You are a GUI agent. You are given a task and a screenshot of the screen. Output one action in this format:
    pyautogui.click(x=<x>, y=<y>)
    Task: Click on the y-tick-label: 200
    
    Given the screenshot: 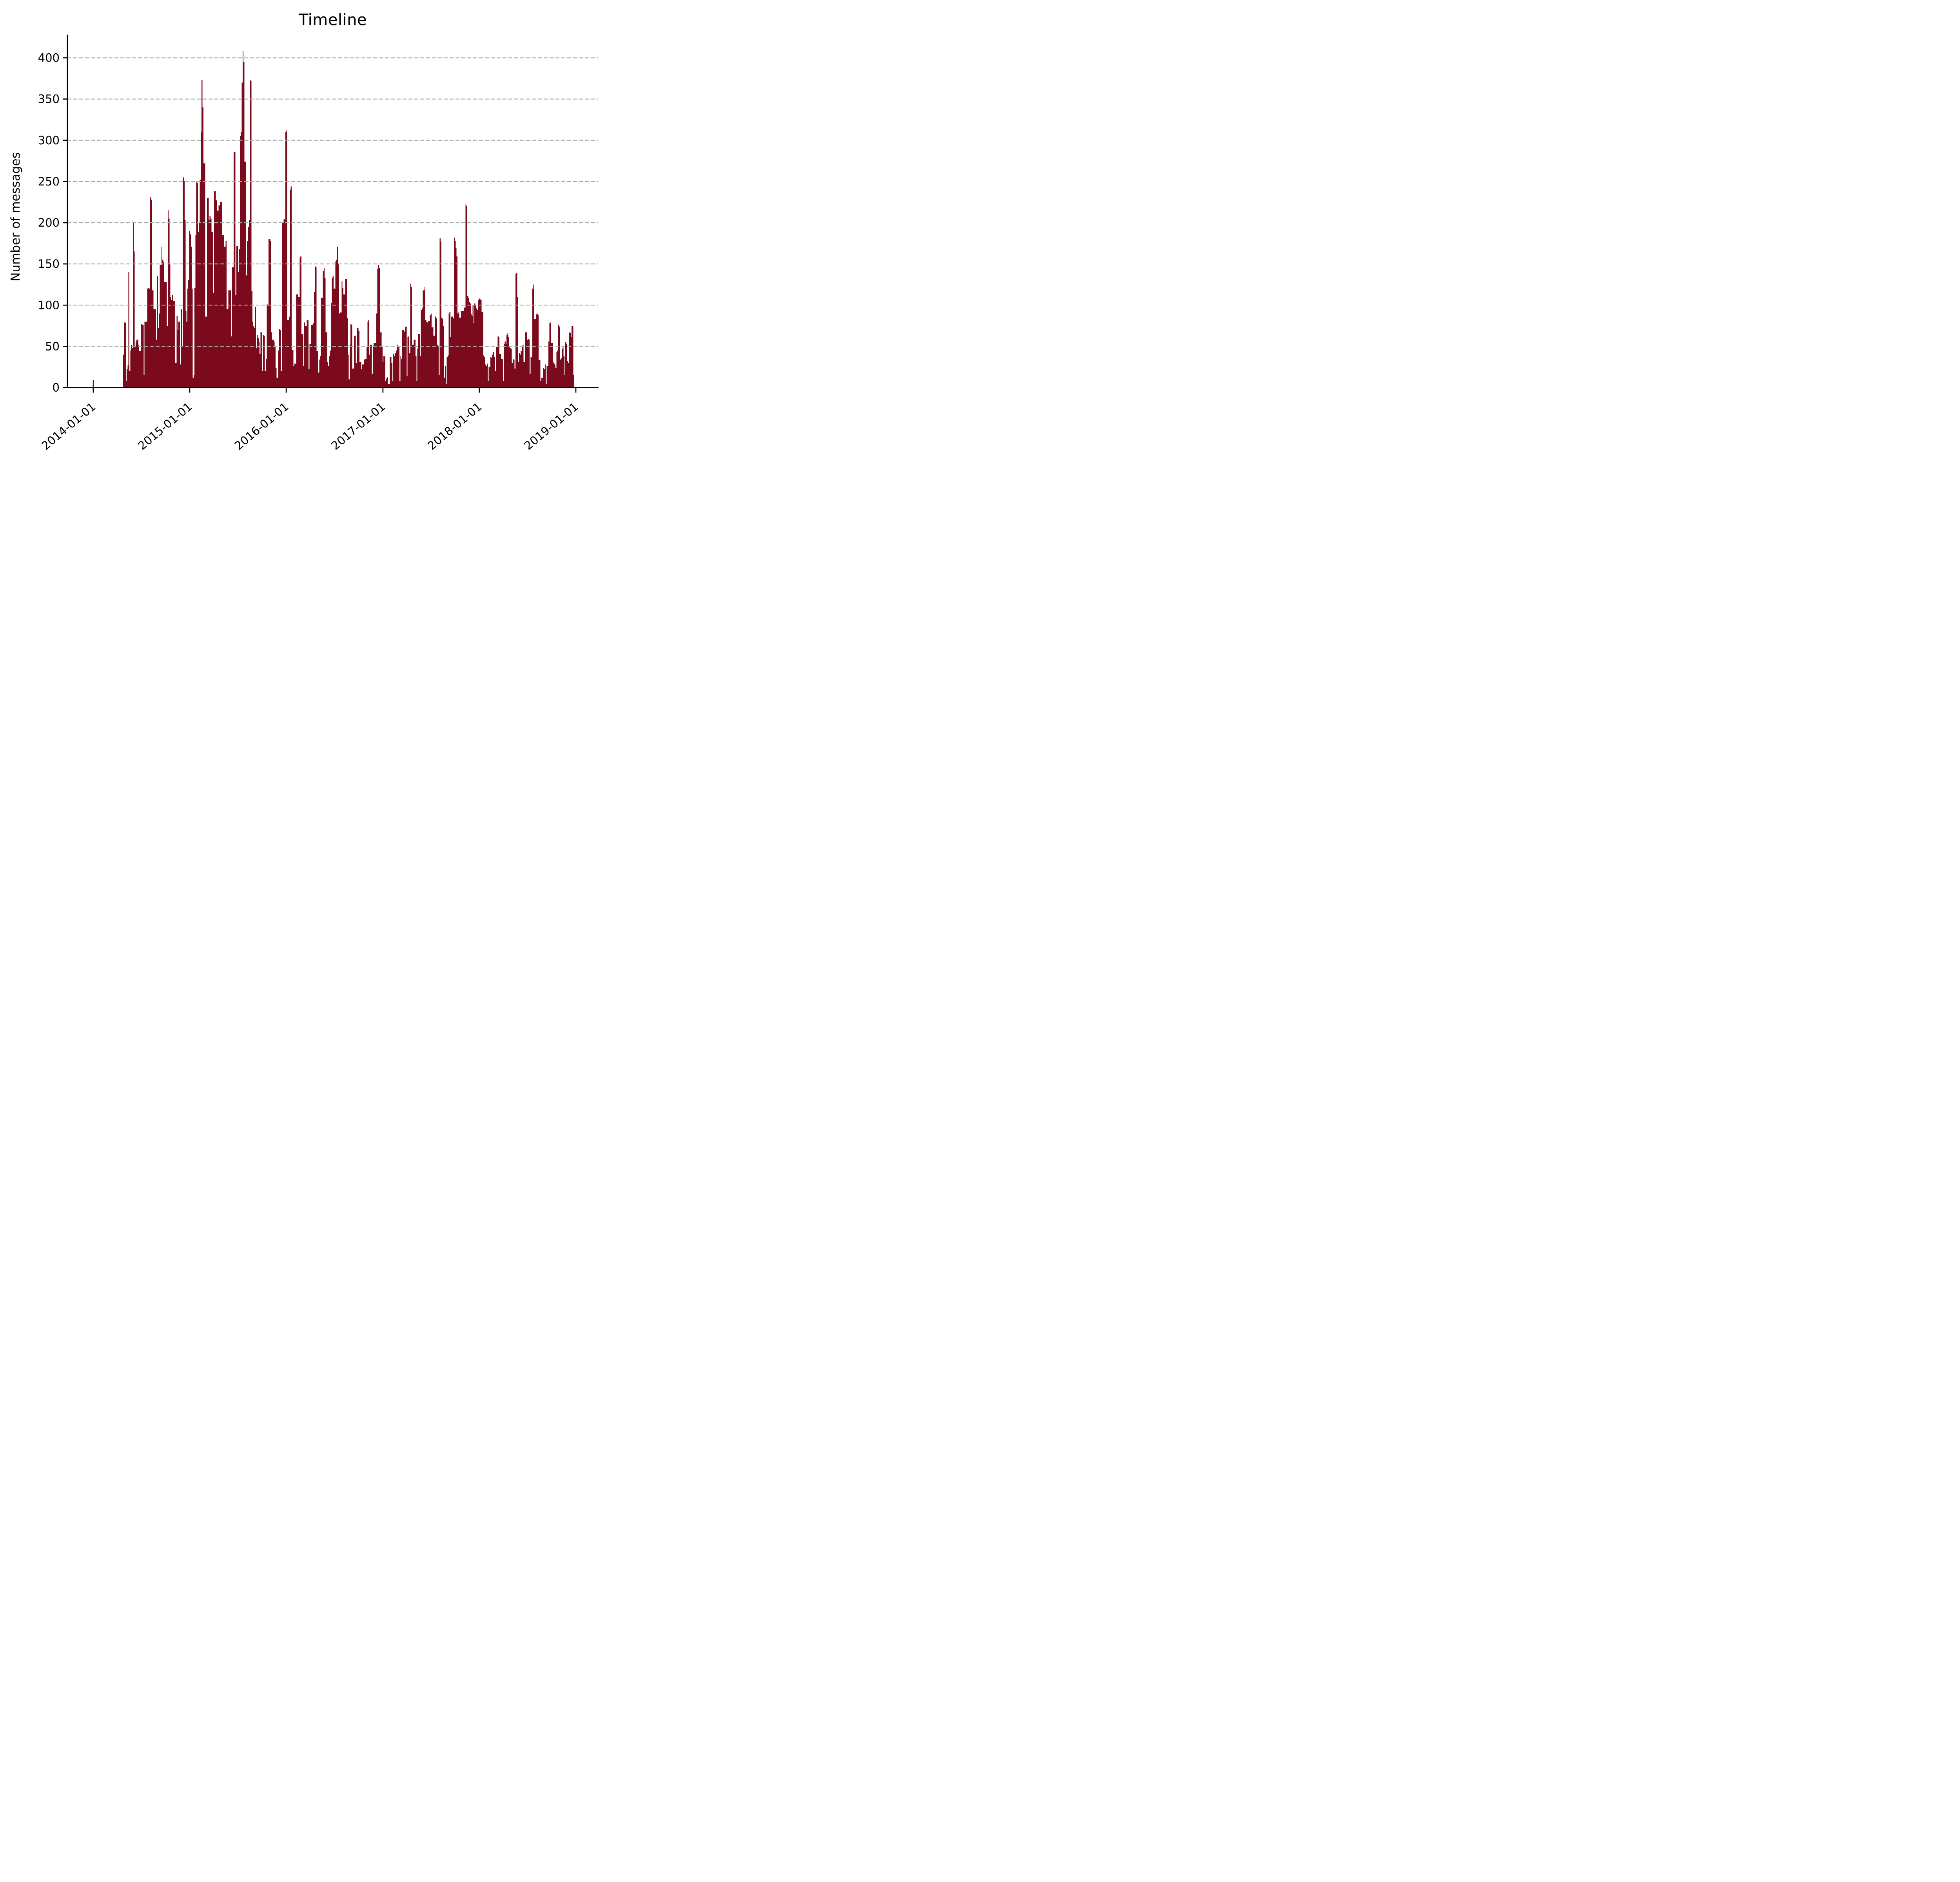 What is the action you would take?
    pyautogui.click(x=49, y=222)
    